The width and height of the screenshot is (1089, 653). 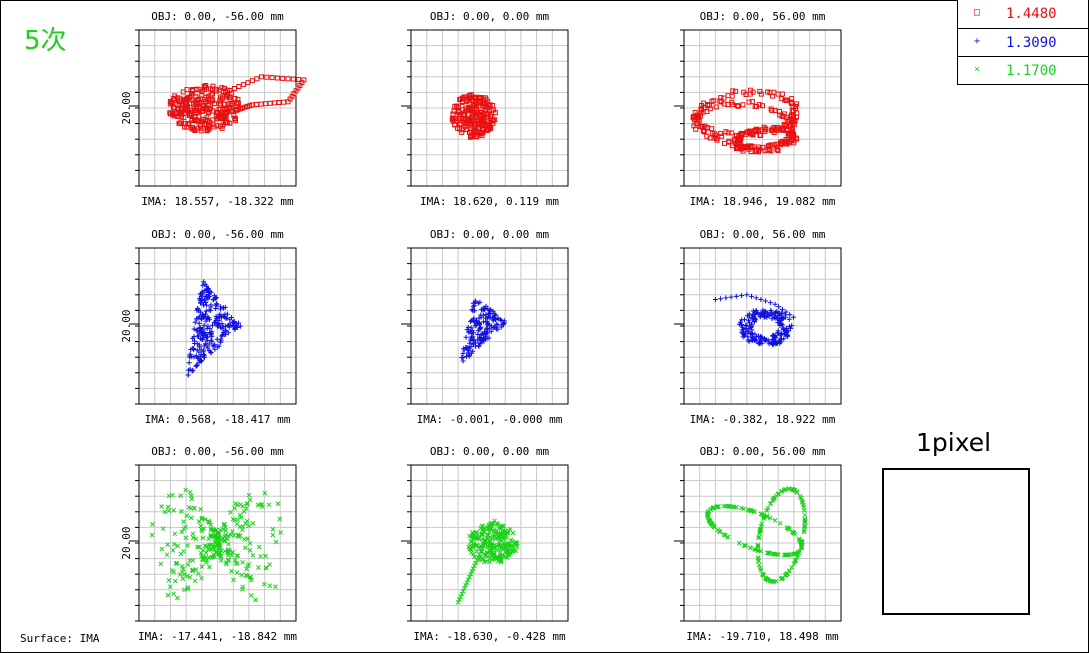 What do you see at coordinates (473, 116) in the screenshot?
I see `spot-points` at bounding box center [473, 116].